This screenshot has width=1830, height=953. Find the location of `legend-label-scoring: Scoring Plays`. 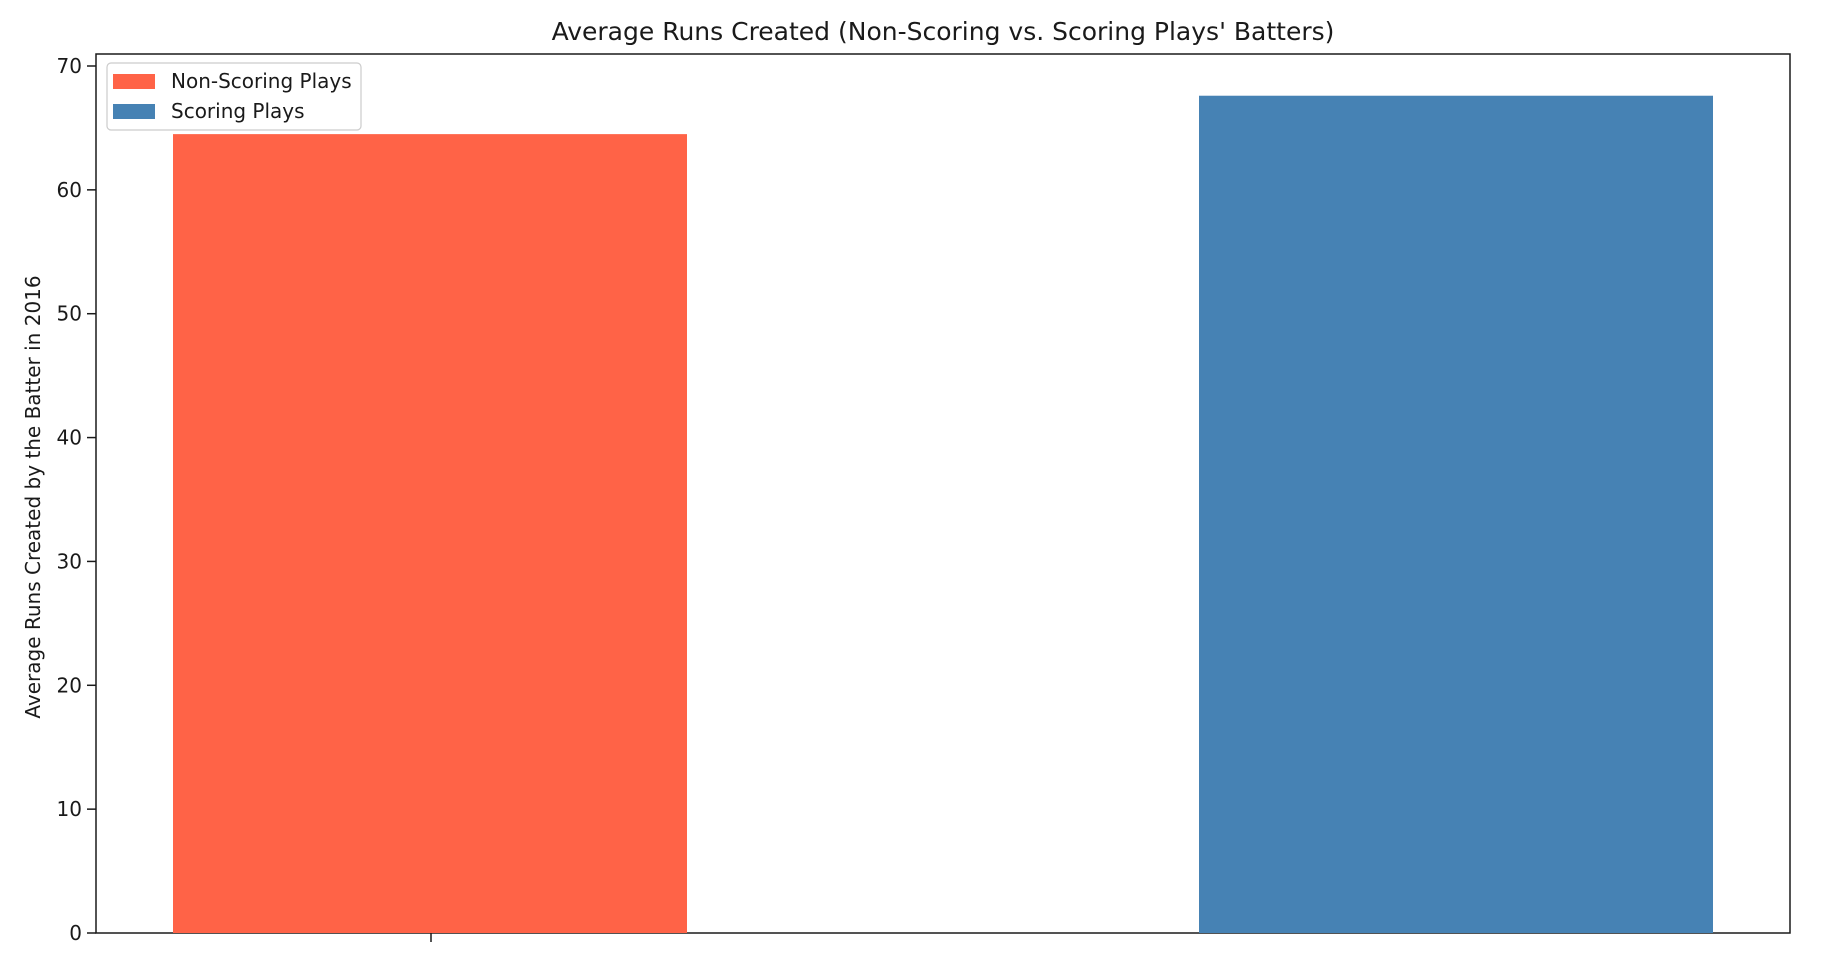

legend-label-scoring: Scoring Plays is located at coordinates (238, 111).